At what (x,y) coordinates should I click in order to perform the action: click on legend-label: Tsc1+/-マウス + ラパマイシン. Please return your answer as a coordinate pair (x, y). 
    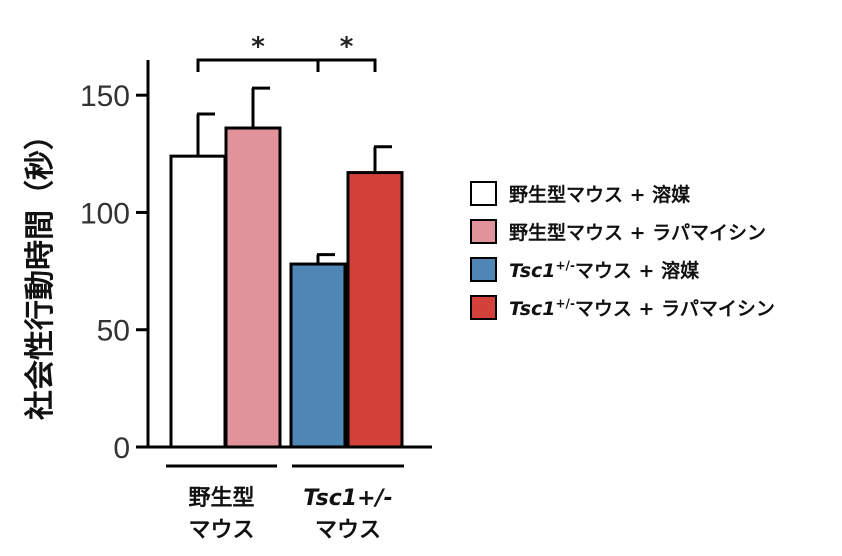
    Looking at the image, I should click on (642, 308).